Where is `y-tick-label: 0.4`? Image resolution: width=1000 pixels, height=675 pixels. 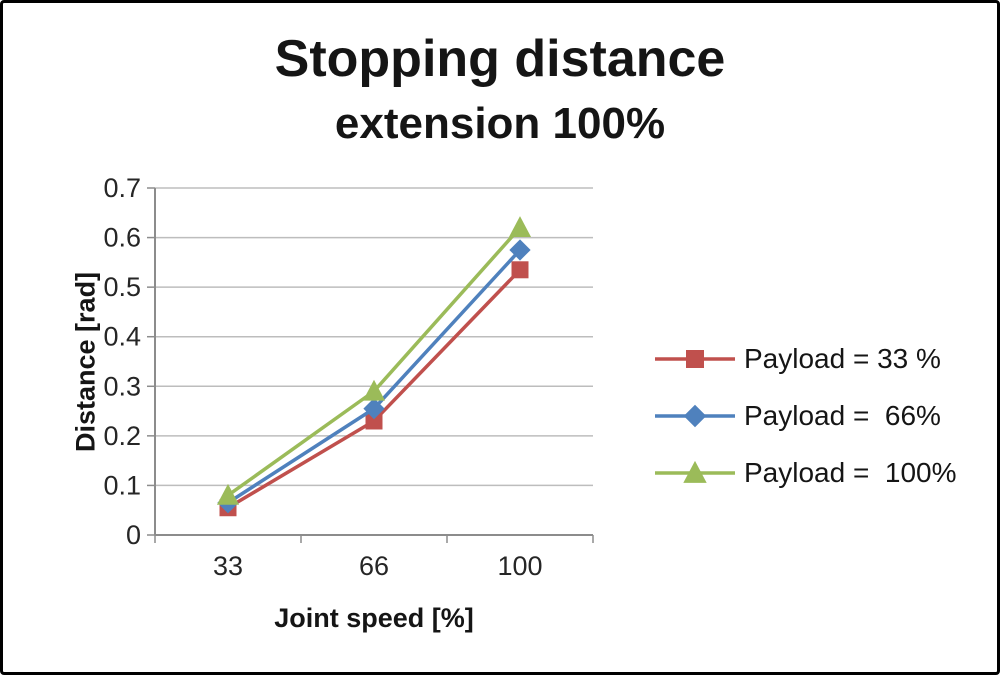
y-tick-label: 0.4 is located at coordinates (122, 337).